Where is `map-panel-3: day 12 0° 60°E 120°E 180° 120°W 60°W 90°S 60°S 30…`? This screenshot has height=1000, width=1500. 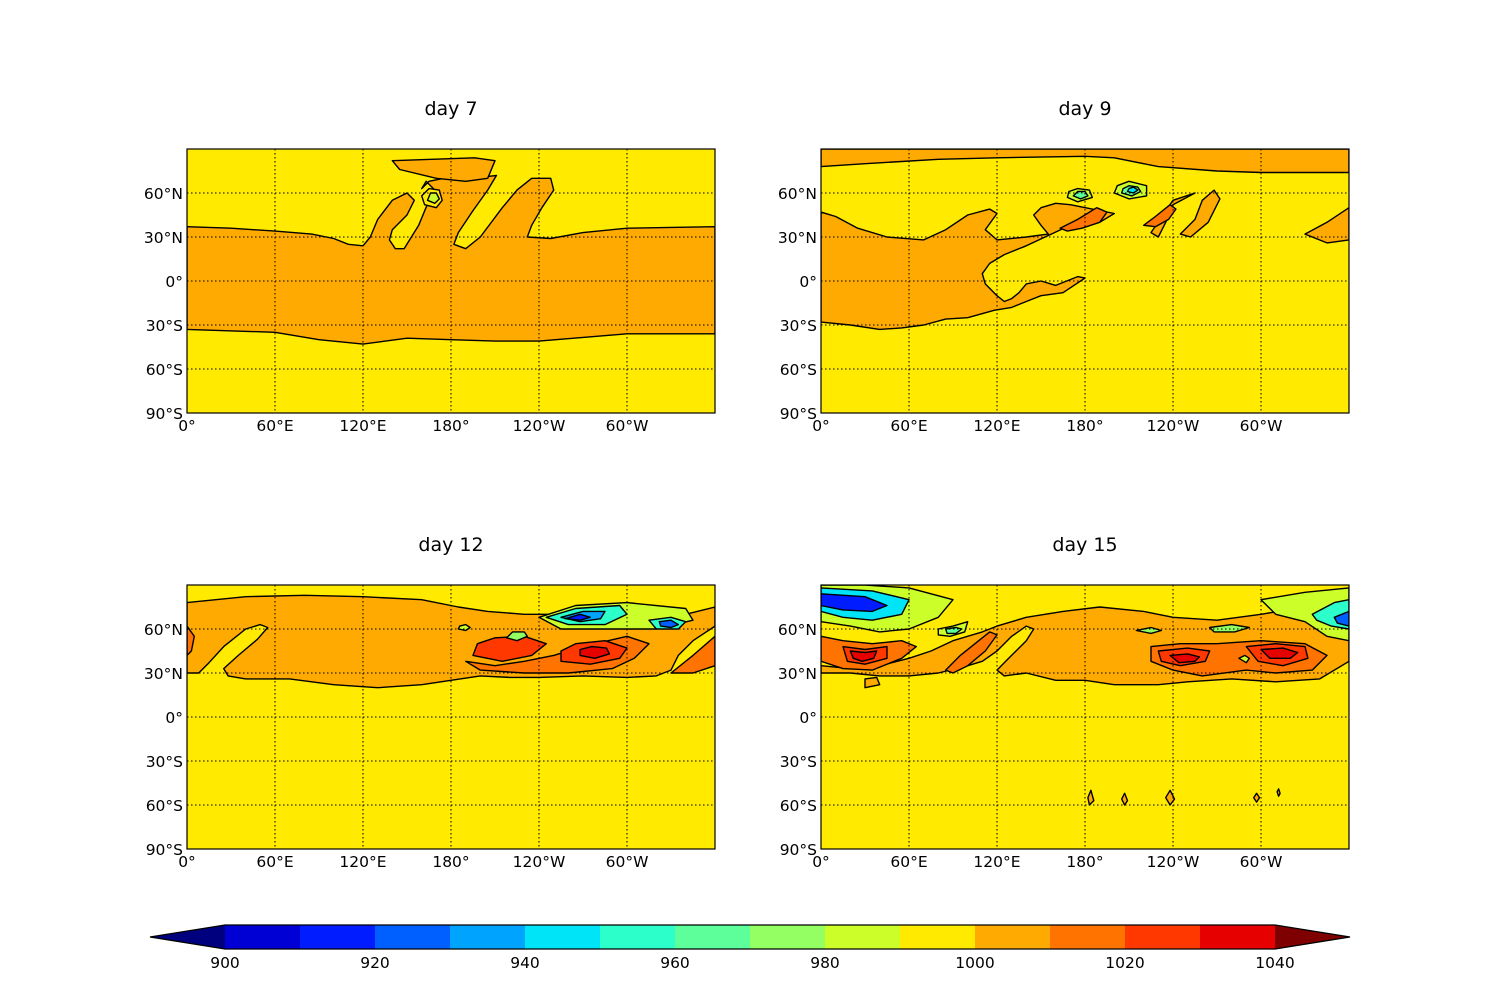
map-panel-3: day 12 0° 60°E 120°E 180° 120°W 60°W 90°S 60°S 30… is located at coordinates (430, 702).